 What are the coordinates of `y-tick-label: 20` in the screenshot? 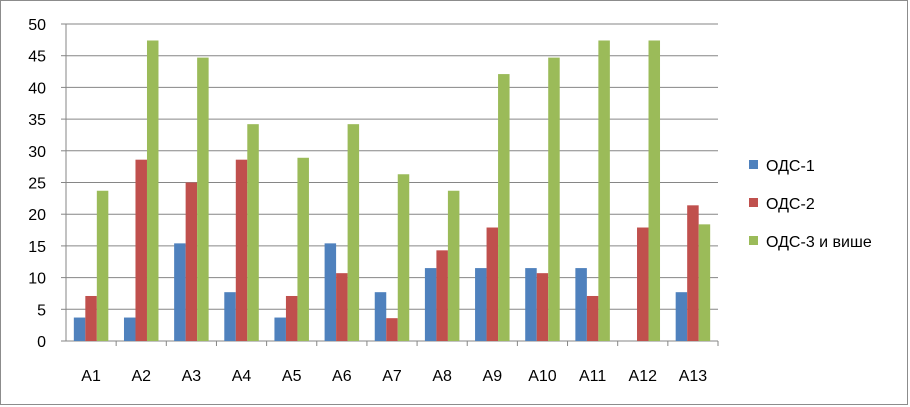 It's located at (37, 215).